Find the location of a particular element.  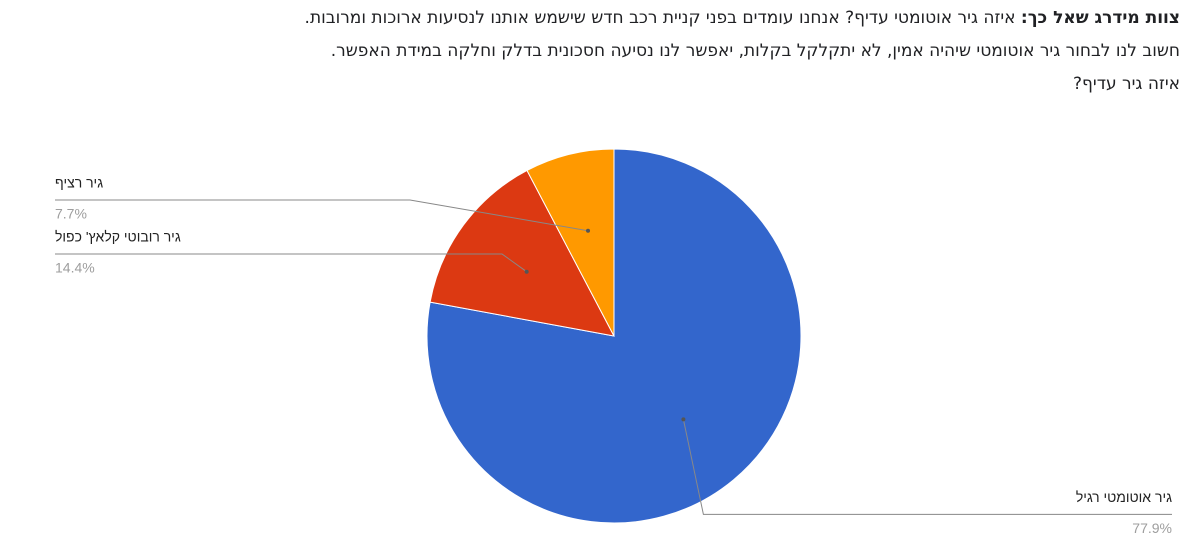

title-lead: צוות מידרג שאל כך: is located at coordinates (1100, 18).